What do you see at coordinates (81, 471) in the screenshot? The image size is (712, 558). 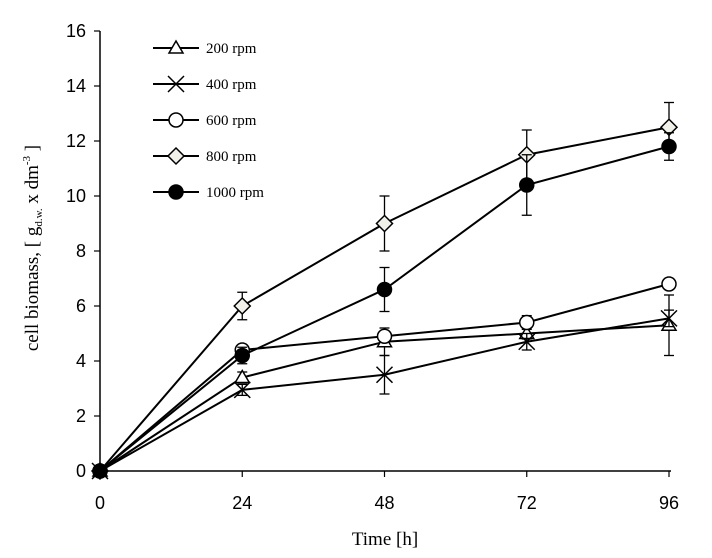 I see `y-tick-label: 0` at bounding box center [81, 471].